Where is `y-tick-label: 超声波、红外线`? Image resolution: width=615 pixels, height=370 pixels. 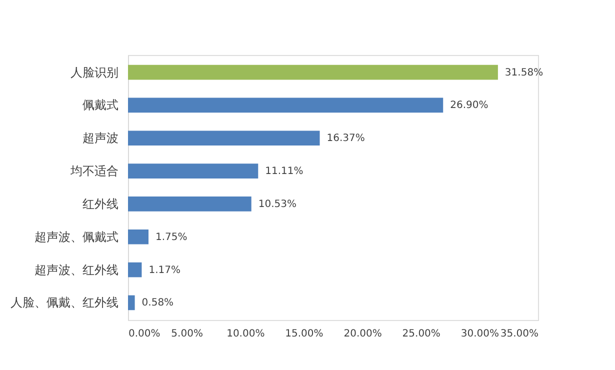
y-tick-label: 超声波、红外线 is located at coordinates (76, 269).